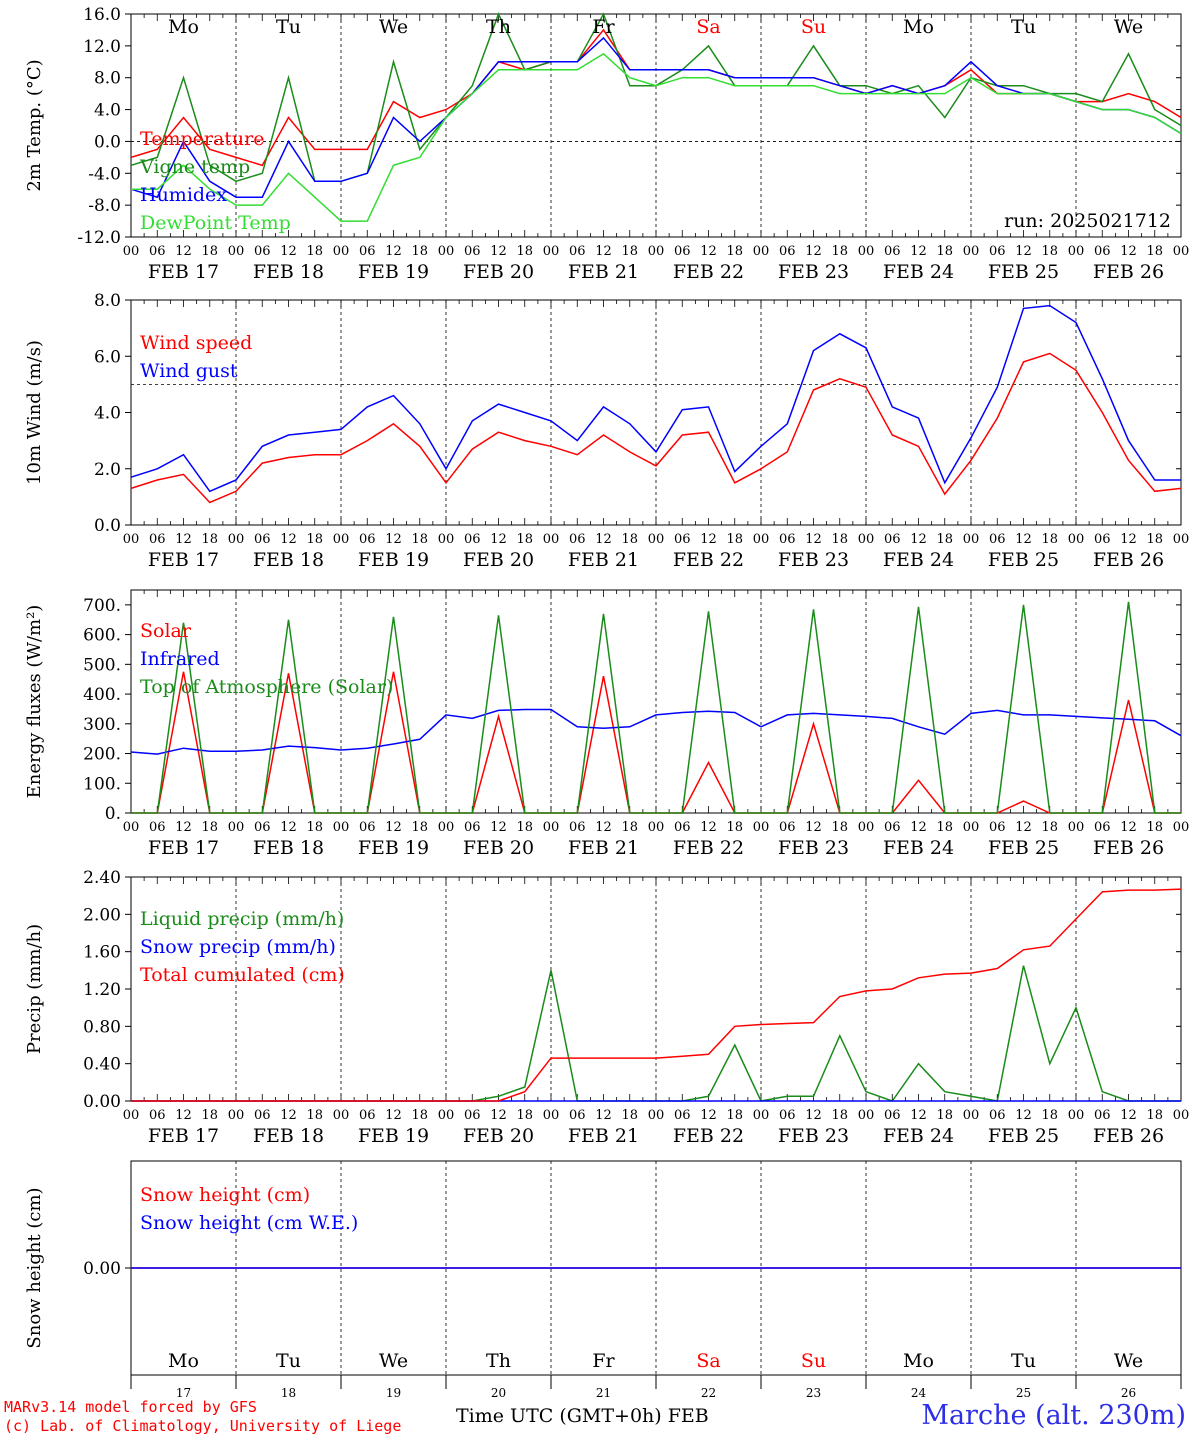  What do you see at coordinates (102, 47) in the screenshot?
I see `temp-y-tick-label: 12.0` at bounding box center [102, 47].